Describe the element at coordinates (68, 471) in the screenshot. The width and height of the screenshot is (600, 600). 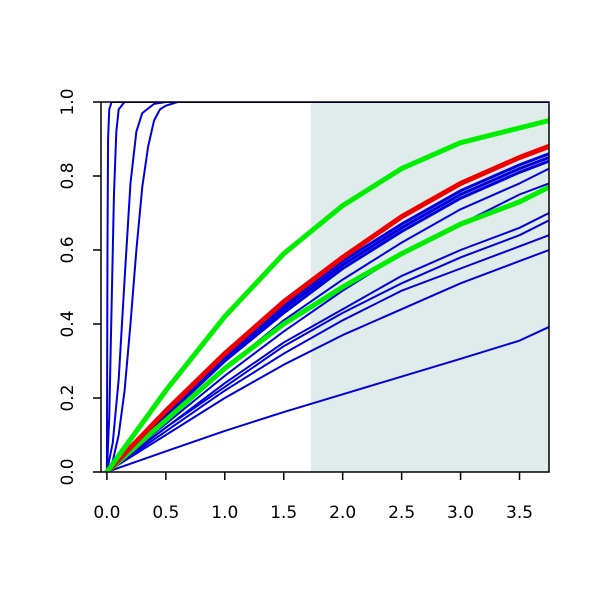
I see `y-tick-label: 0.0` at that location.